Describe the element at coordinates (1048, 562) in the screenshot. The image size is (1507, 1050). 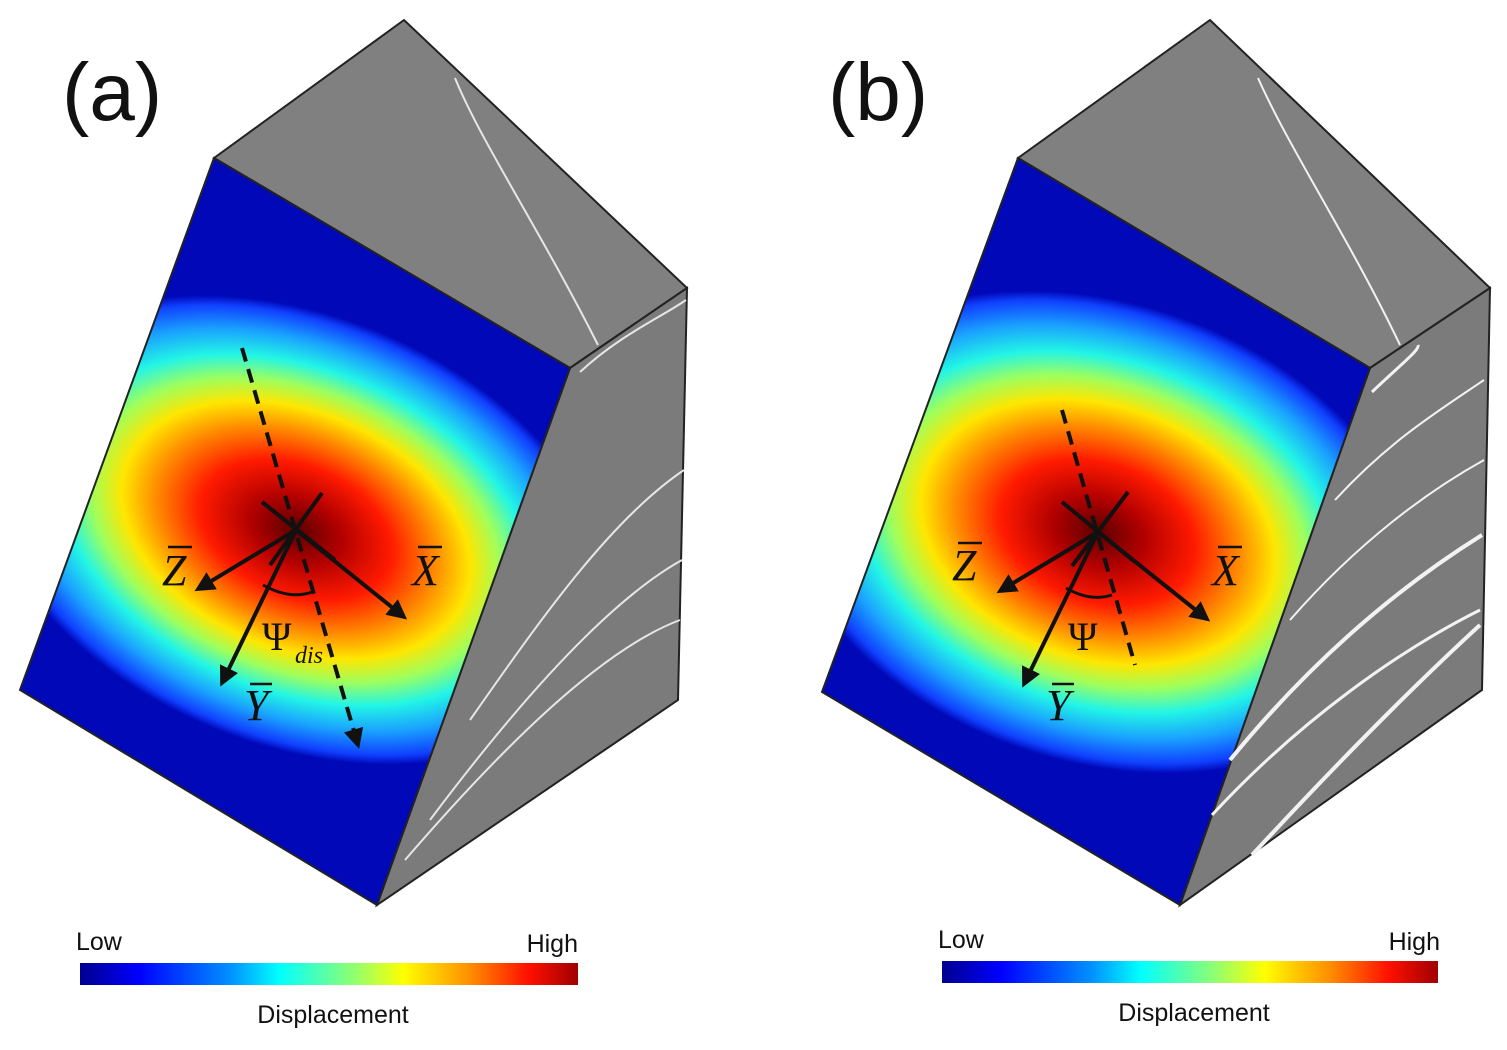
I see `z-axis-arrow-b` at that location.